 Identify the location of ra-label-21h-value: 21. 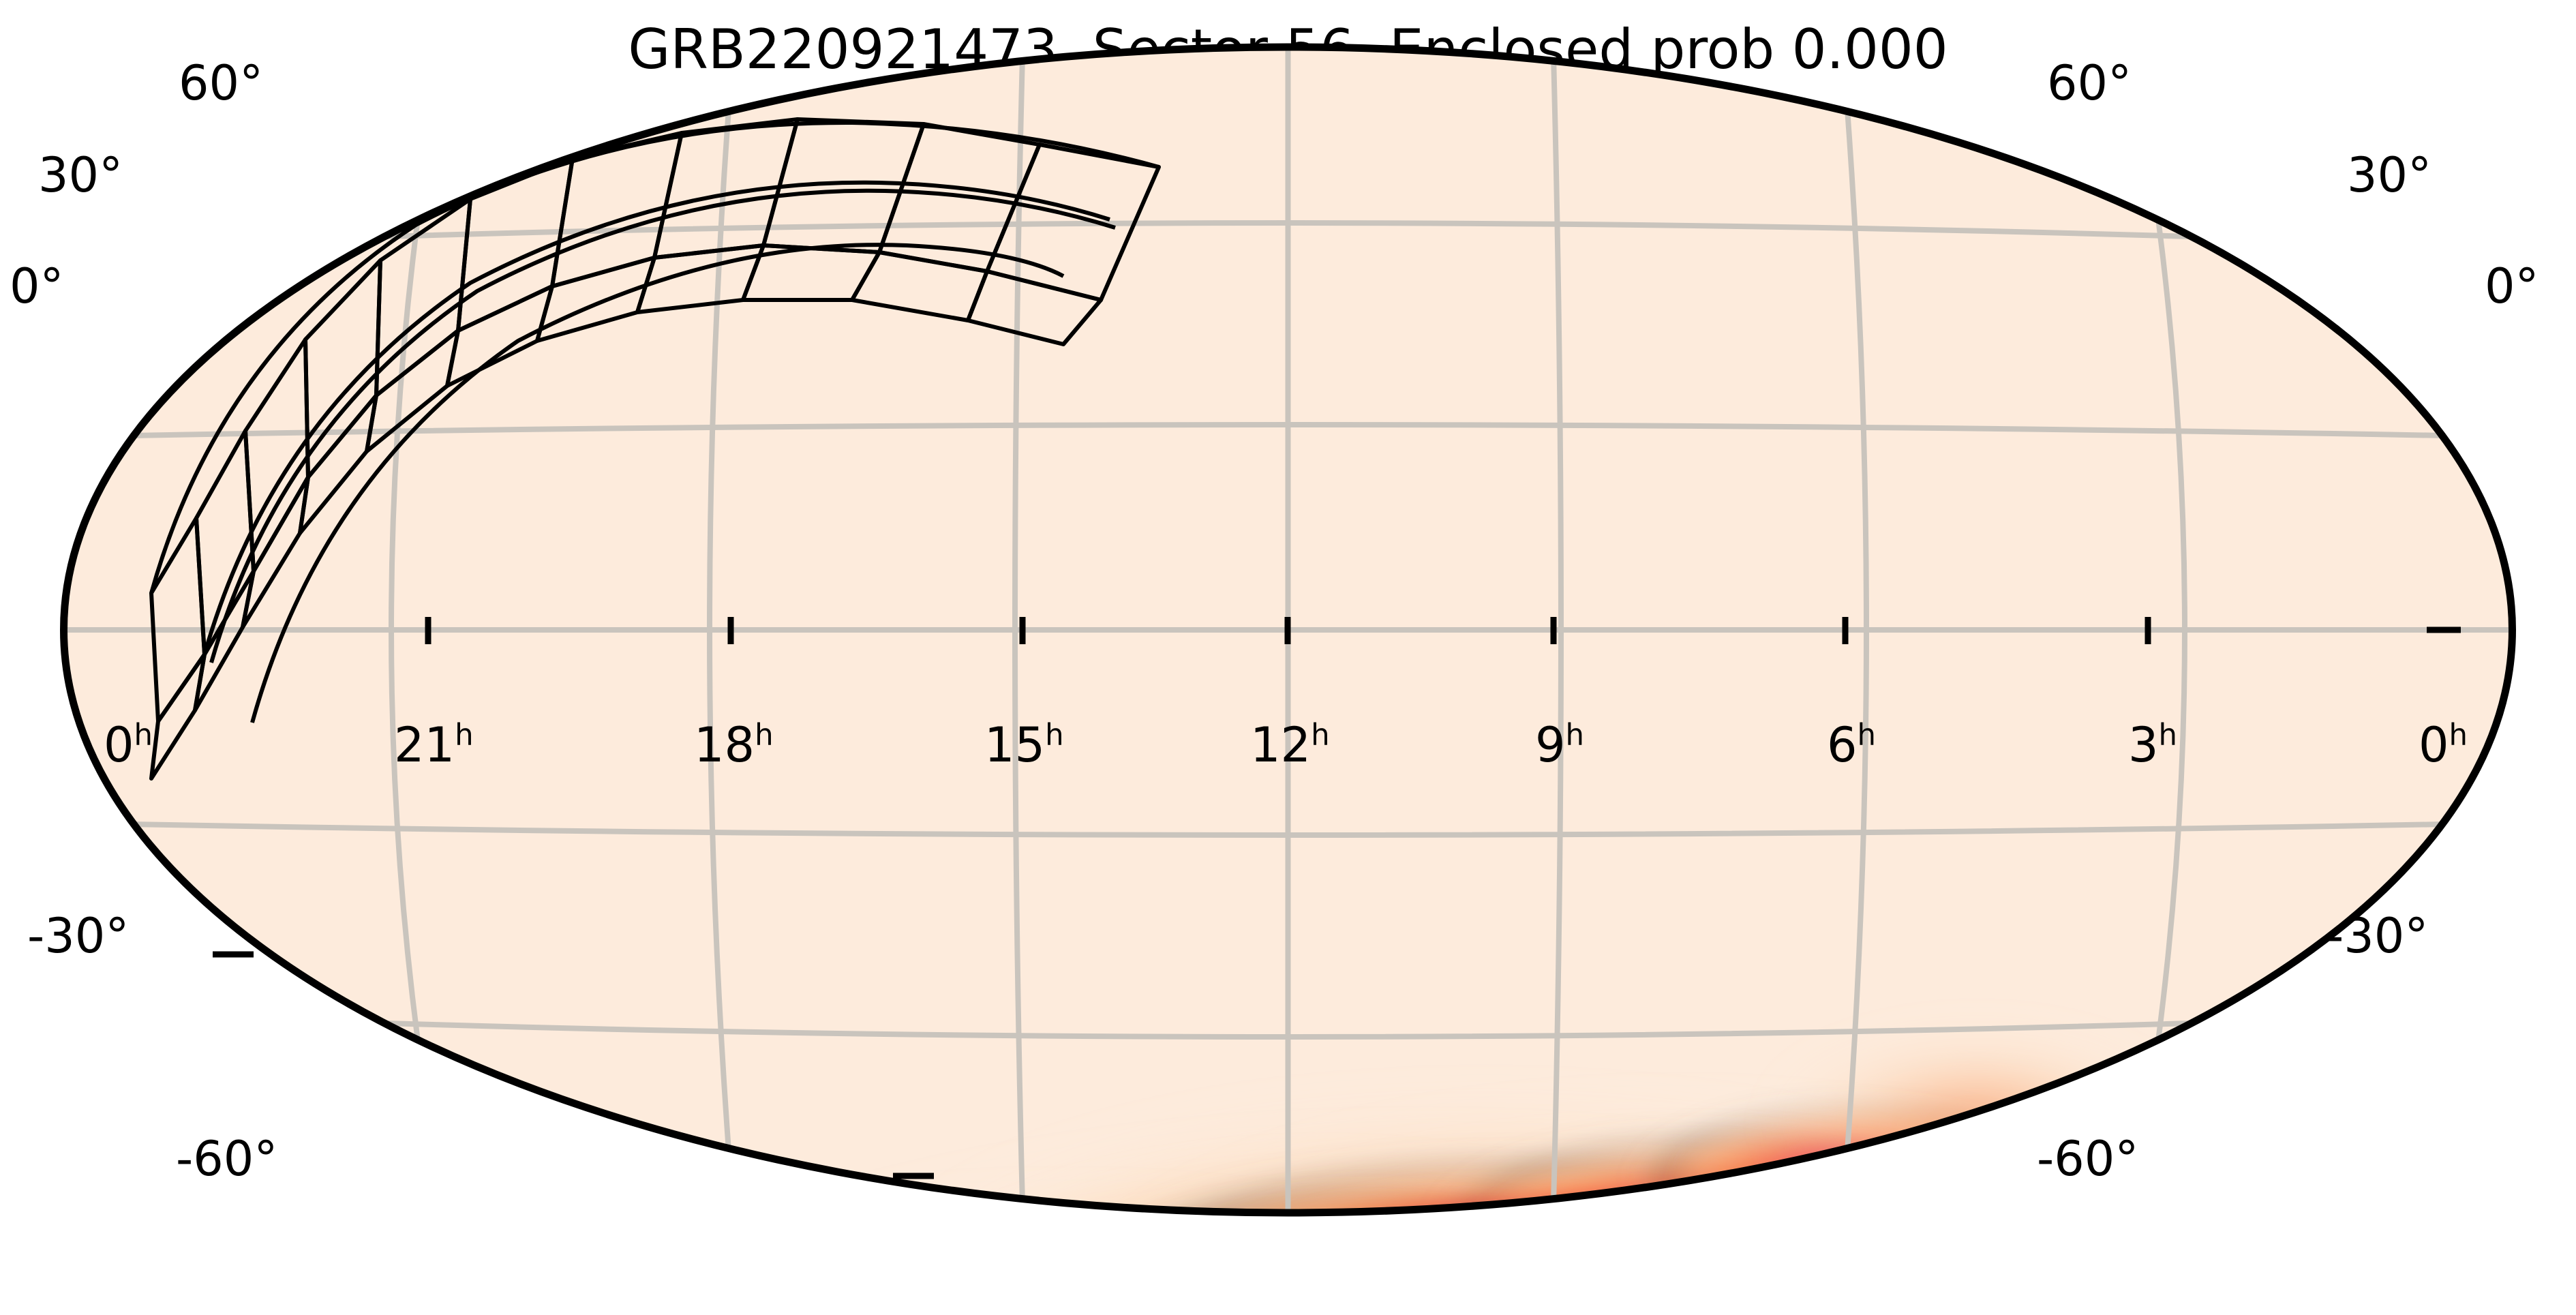
(425, 745).